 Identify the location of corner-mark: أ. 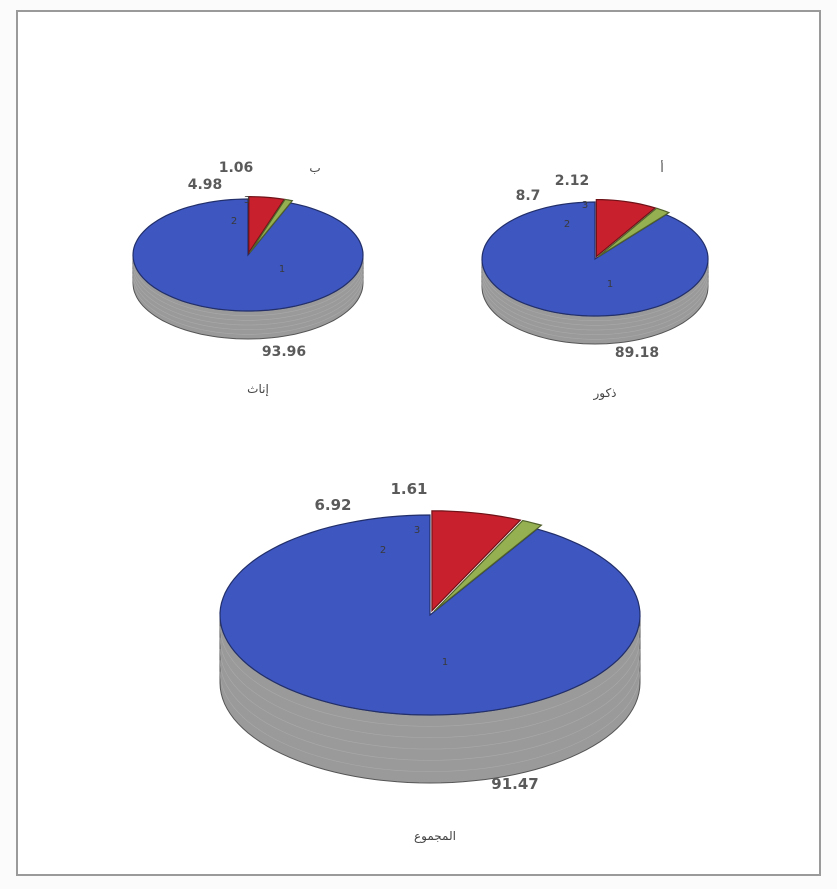
(661, 167).